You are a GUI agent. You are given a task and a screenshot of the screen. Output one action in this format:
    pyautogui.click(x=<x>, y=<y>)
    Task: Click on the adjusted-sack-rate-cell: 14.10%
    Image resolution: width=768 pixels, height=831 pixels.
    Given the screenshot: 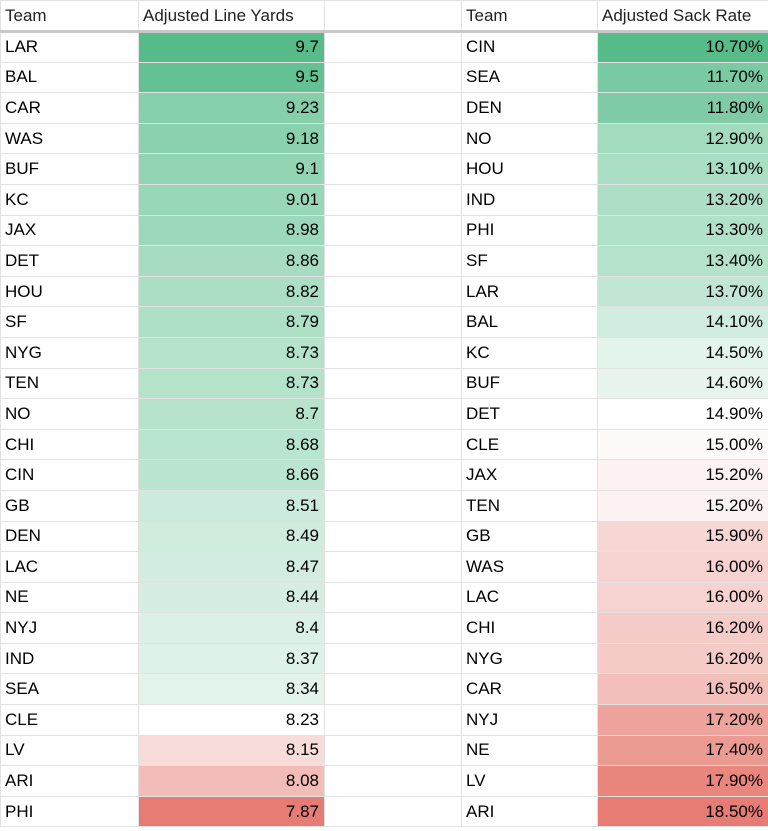 What is the action you would take?
    pyautogui.click(x=682, y=322)
    